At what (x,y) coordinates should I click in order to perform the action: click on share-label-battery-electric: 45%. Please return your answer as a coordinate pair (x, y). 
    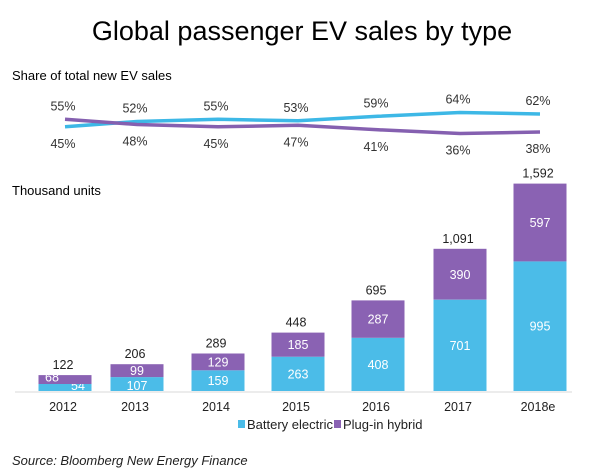
    Looking at the image, I should click on (62, 144).